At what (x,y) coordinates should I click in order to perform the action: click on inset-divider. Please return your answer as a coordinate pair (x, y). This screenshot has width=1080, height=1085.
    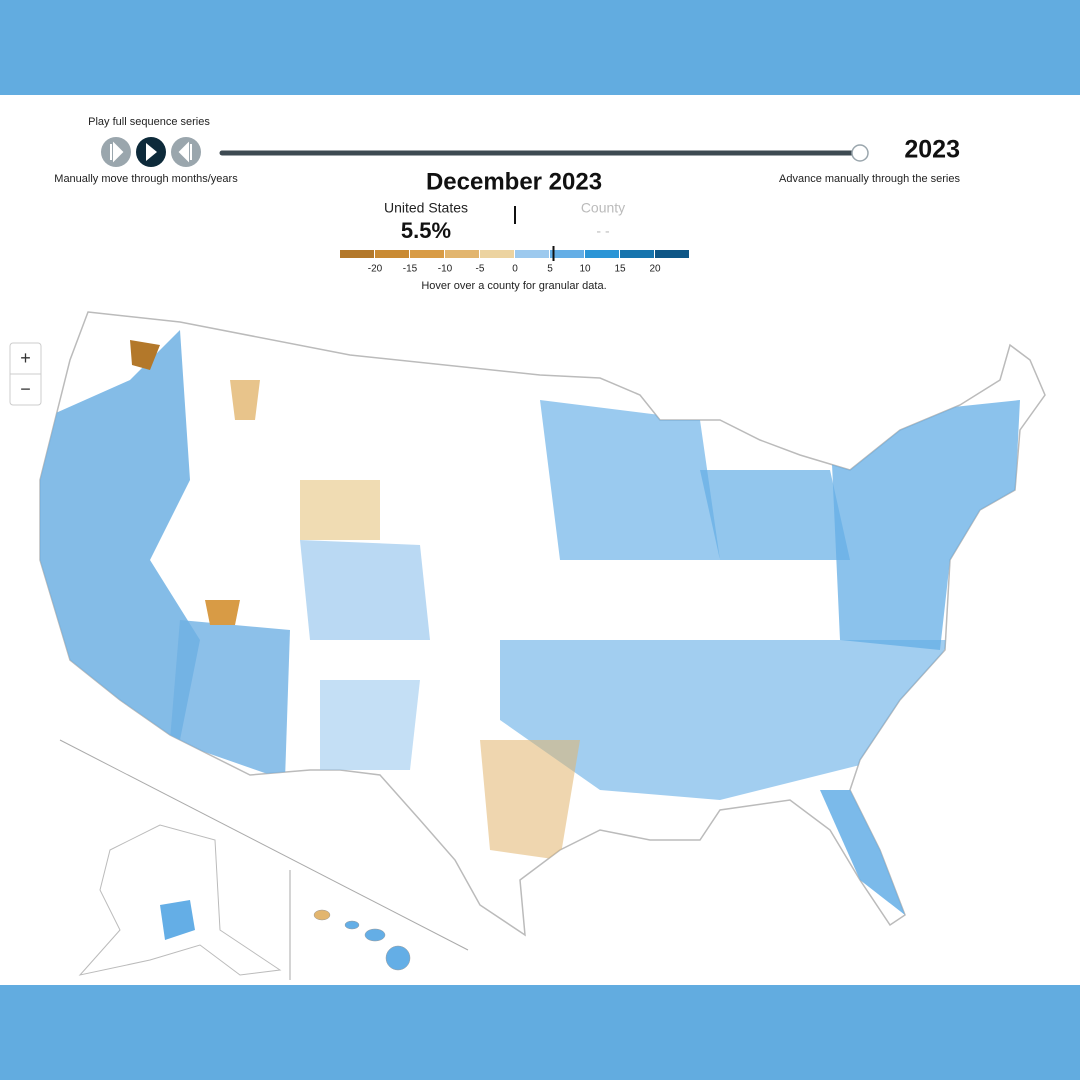
    Looking at the image, I should click on (264, 845).